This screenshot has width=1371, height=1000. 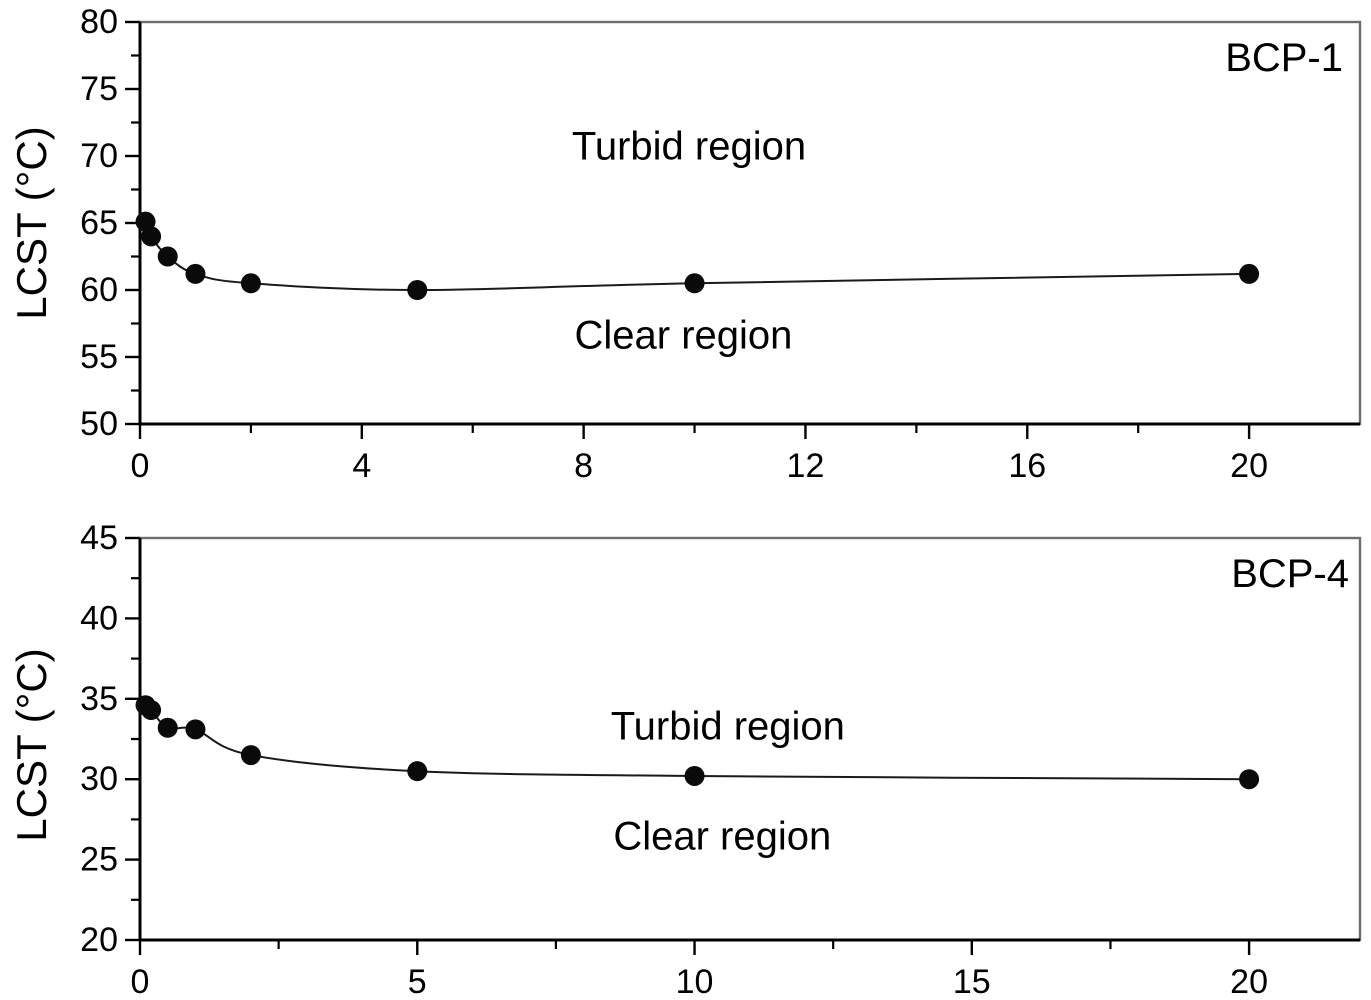 What do you see at coordinates (99, 357) in the screenshot?
I see `y-tick-label: 55` at bounding box center [99, 357].